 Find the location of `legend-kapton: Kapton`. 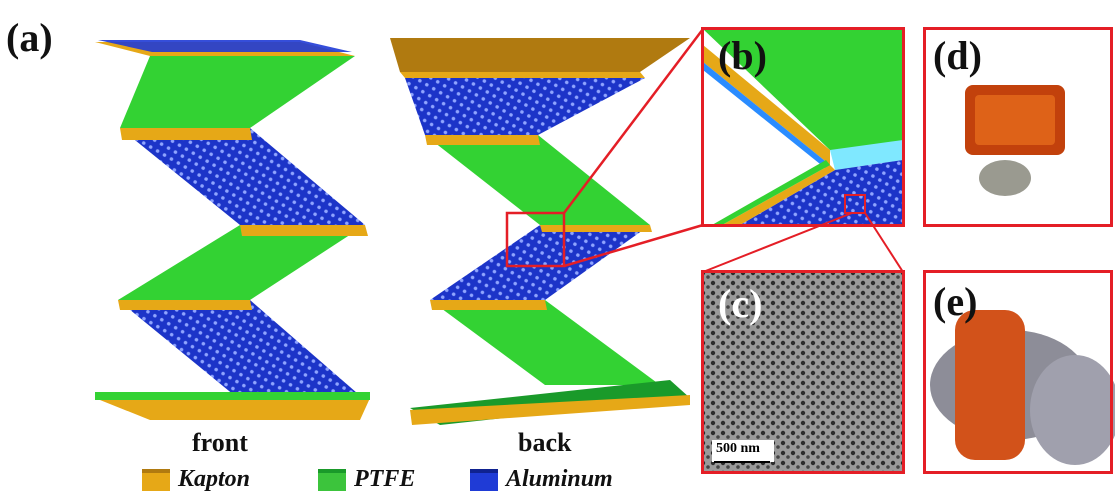

legend-kapton: Kapton is located at coordinates (196, 479).